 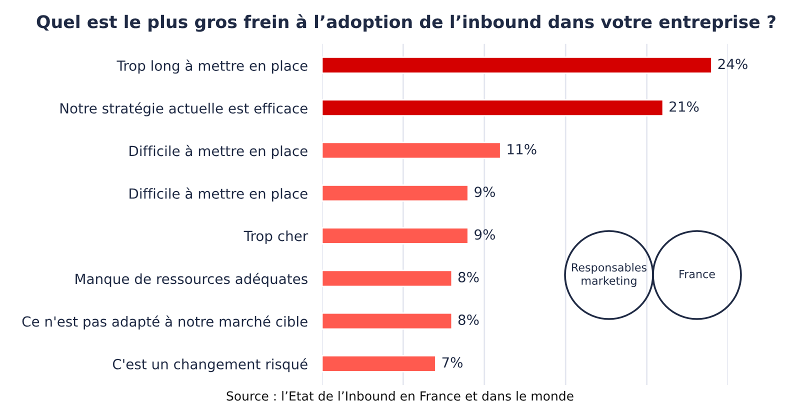 What do you see at coordinates (400, 396) in the screenshot?
I see `source-note: Source : l’Etat de l’Inbound en France et dans le monde` at bounding box center [400, 396].